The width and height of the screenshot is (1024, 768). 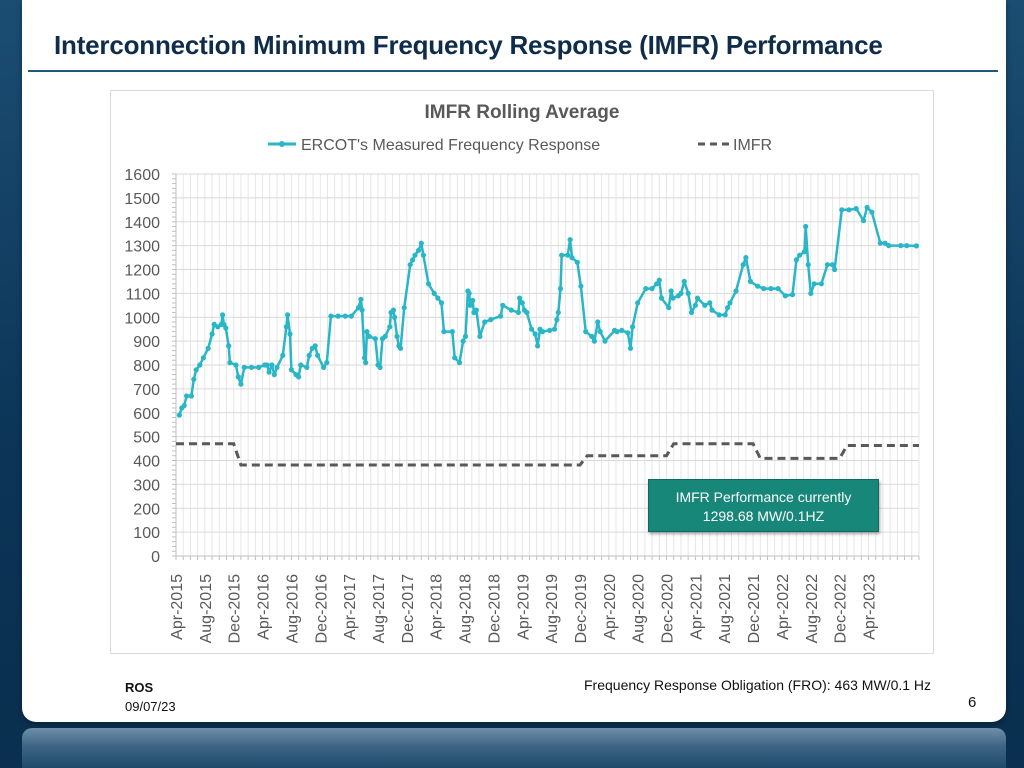 I want to click on x-tick-label: Apr-2015, so click(x=177, y=607).